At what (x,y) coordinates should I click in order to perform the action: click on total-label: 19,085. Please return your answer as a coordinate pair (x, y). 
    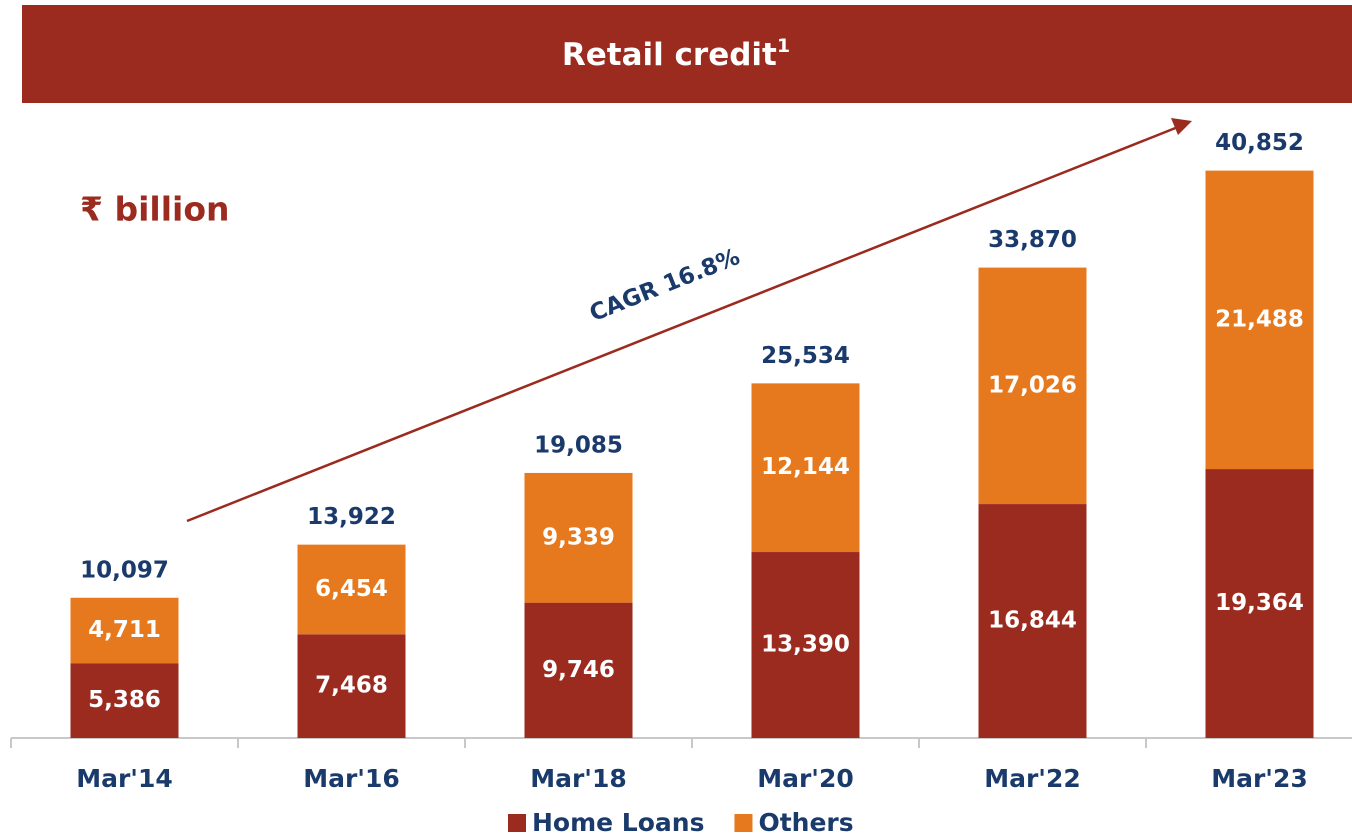
    Looking at the image, I should click on (578, 445).